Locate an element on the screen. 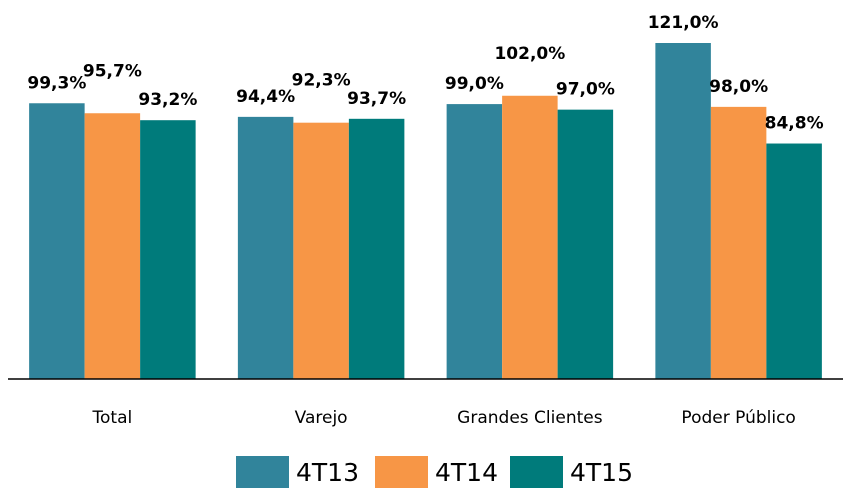 The width and height of the screenshot is (849, 488). legend-label: 4T14 is located at coordinates (466, 472).